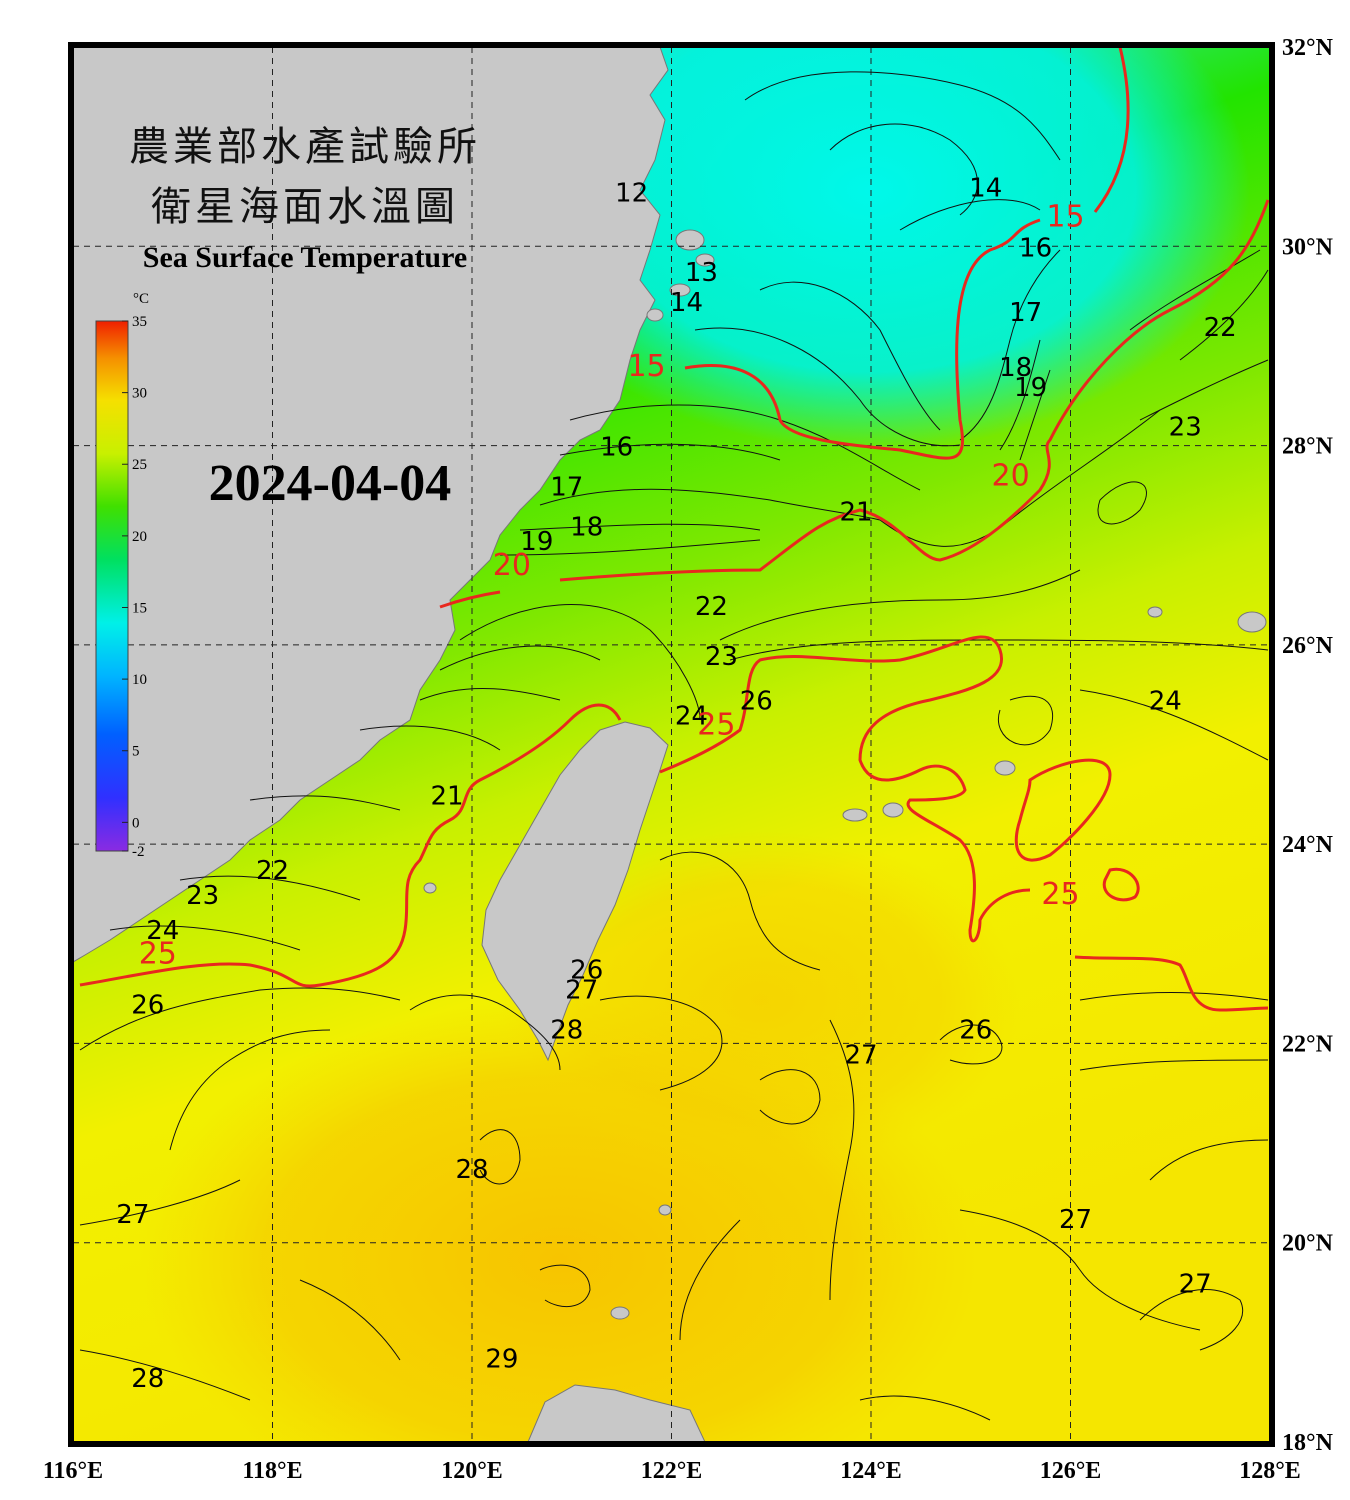 The image size is (1350, 1500). What do you see at coordinates (136, 752) in the screenshot?
I see `colorbar-tick-label: 5` at bounding box center [136, 752].